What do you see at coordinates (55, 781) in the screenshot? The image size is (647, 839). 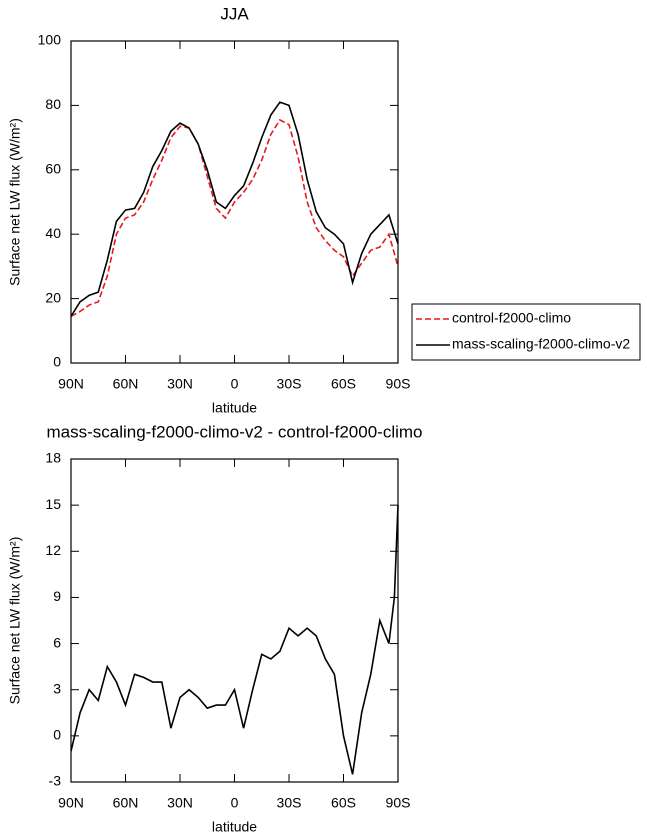 I see `y-tick-label: -3` at bounding box center [55, 781].